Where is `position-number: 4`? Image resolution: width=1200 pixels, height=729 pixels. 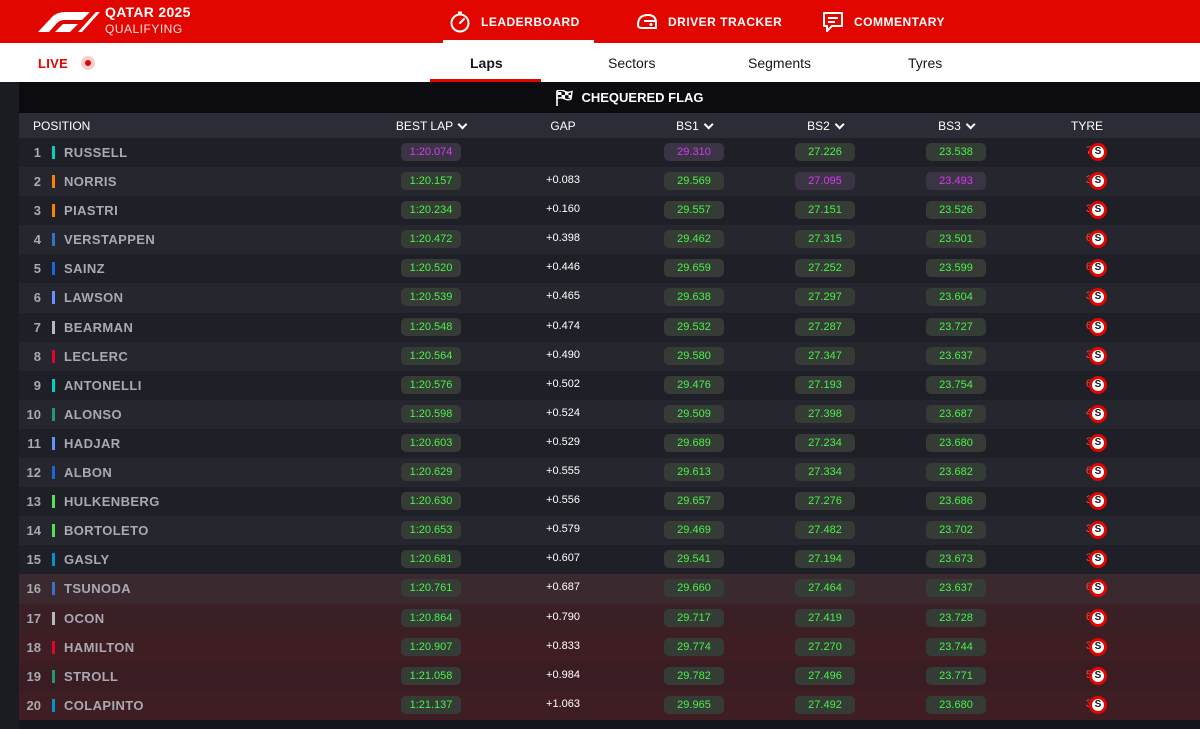
position-number: 4 is located at coordinates (37, 240).